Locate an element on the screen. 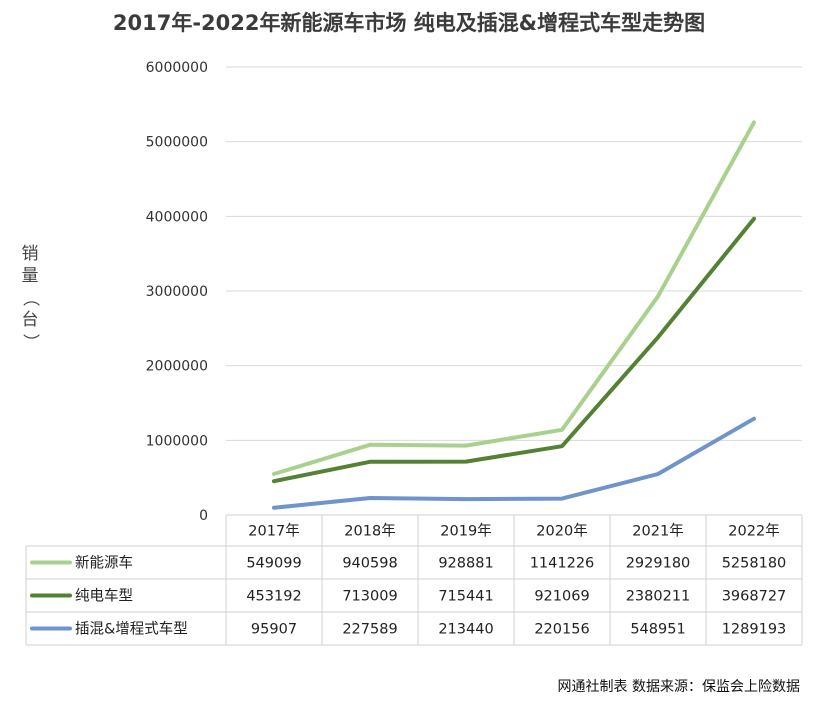 The image size is (819, 715). source-note: 网通社制表 数据来源：保监会上险数据 is located at coordinates (679, 687).